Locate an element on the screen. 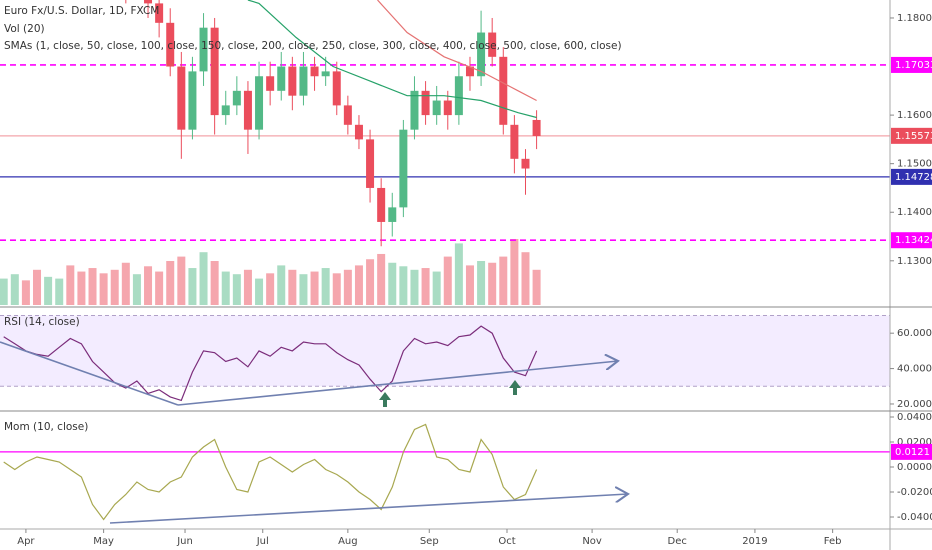  y-tick-label: -0.0200 is located at coordinates (914, 492).